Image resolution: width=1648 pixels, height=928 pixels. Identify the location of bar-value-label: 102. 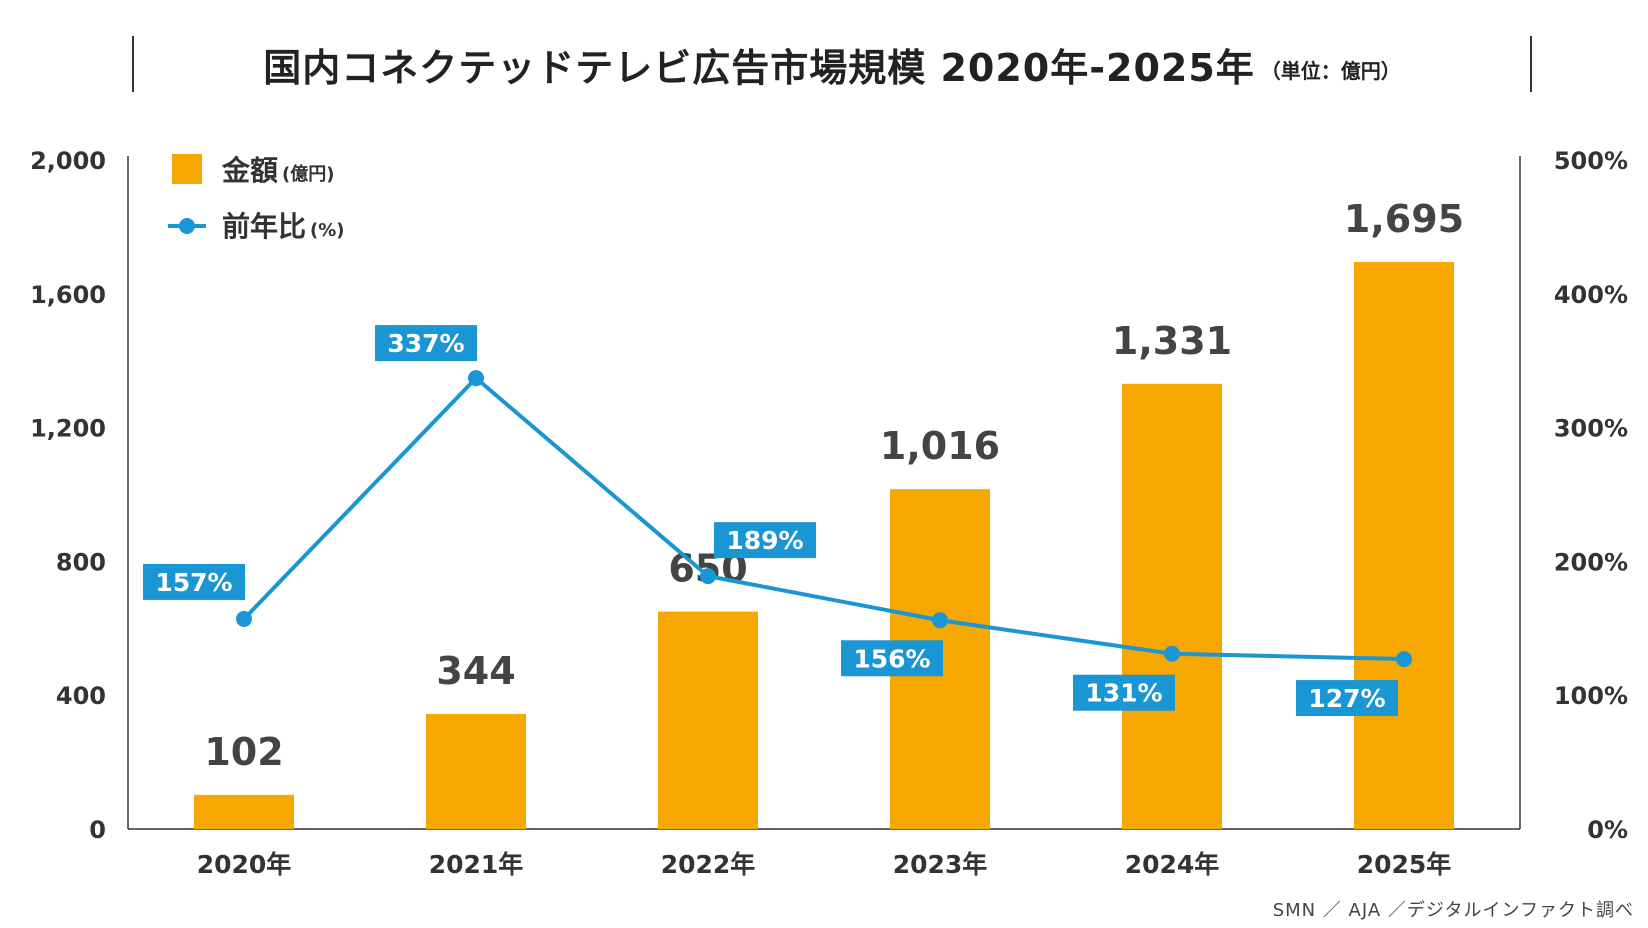
(243, 752).